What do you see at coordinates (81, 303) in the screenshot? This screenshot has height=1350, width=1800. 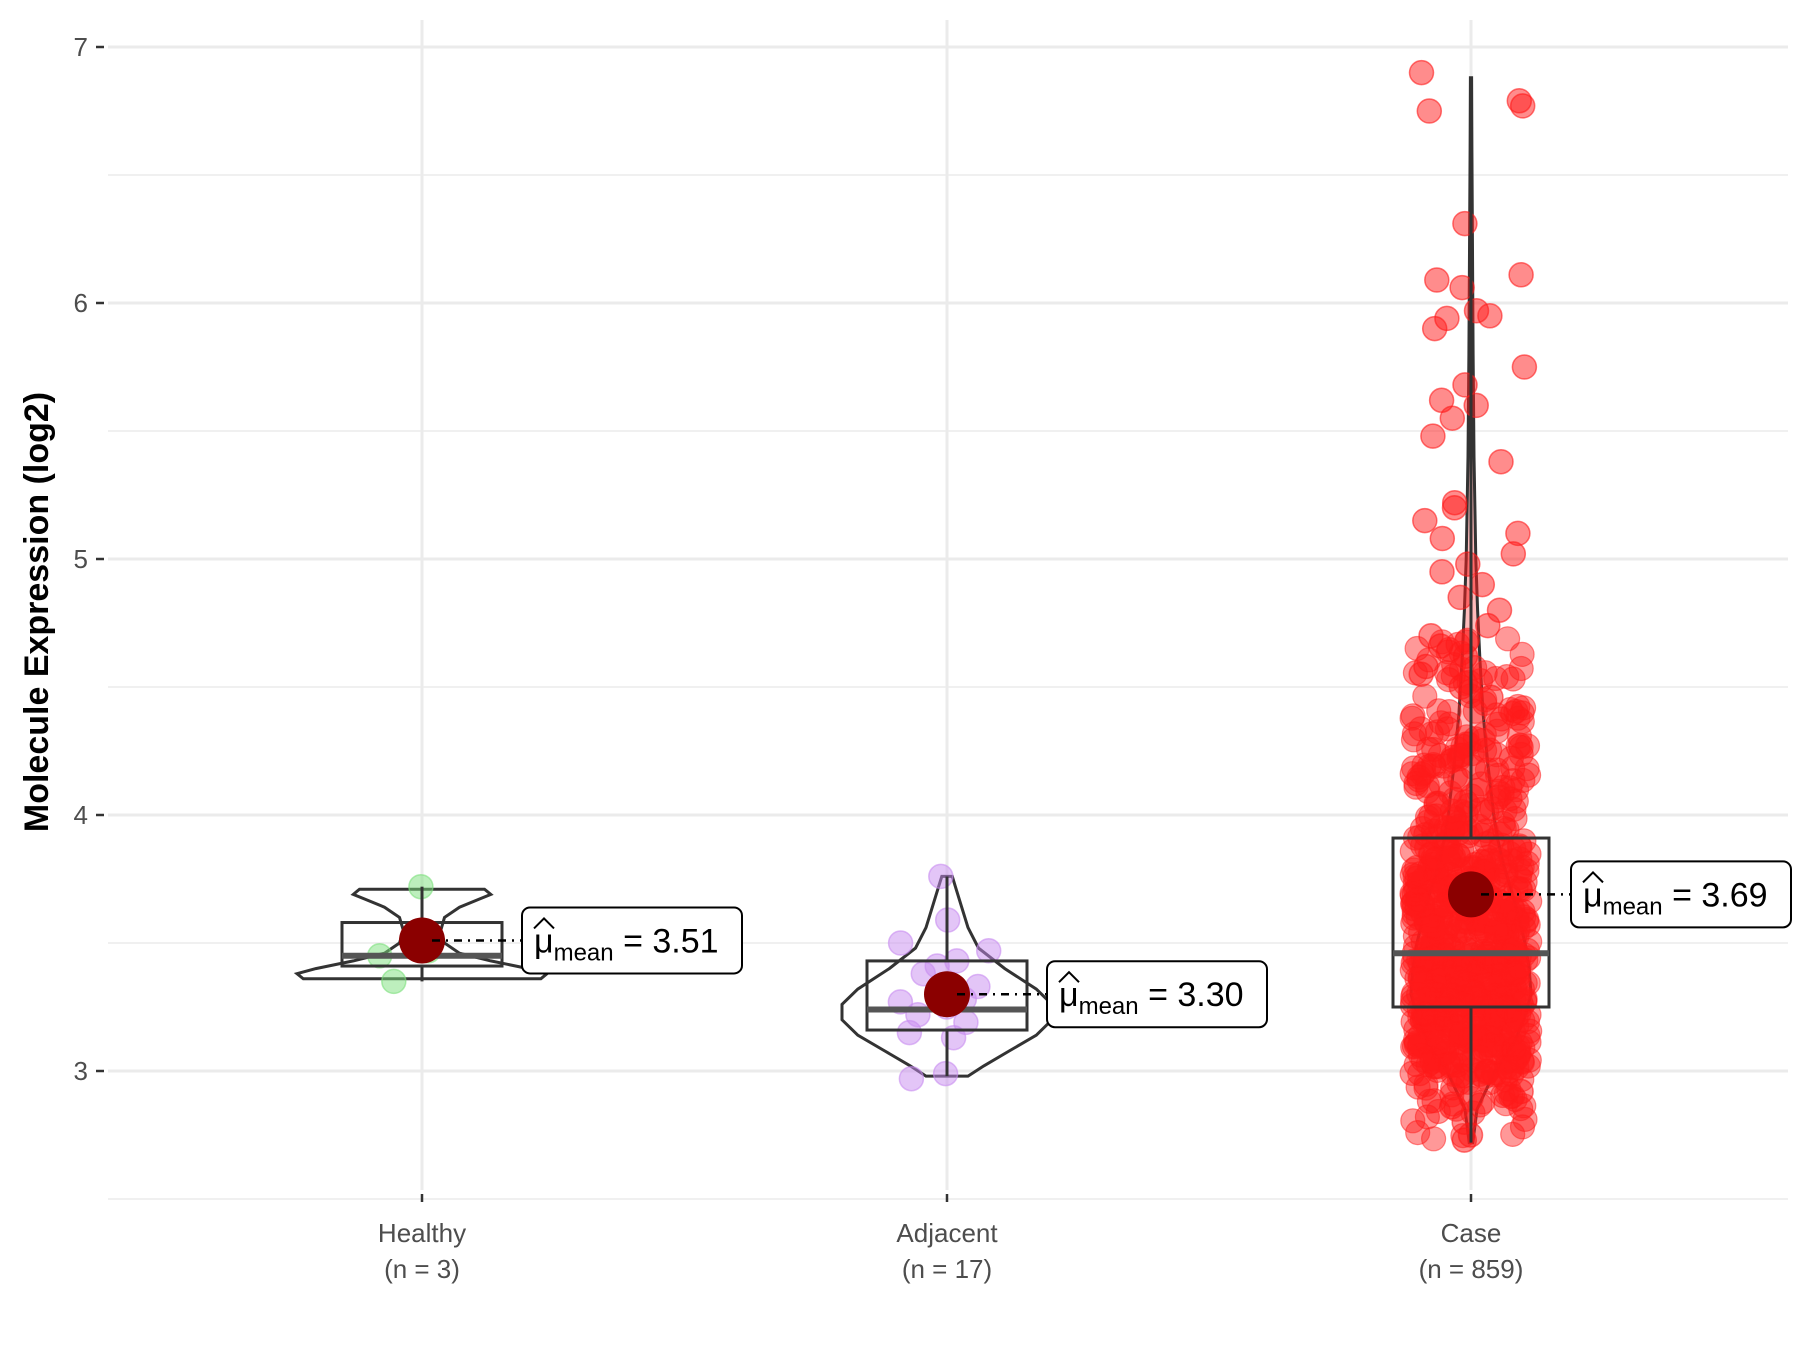 I see `y-tick-label: 6` at bounding box center [81, 303].